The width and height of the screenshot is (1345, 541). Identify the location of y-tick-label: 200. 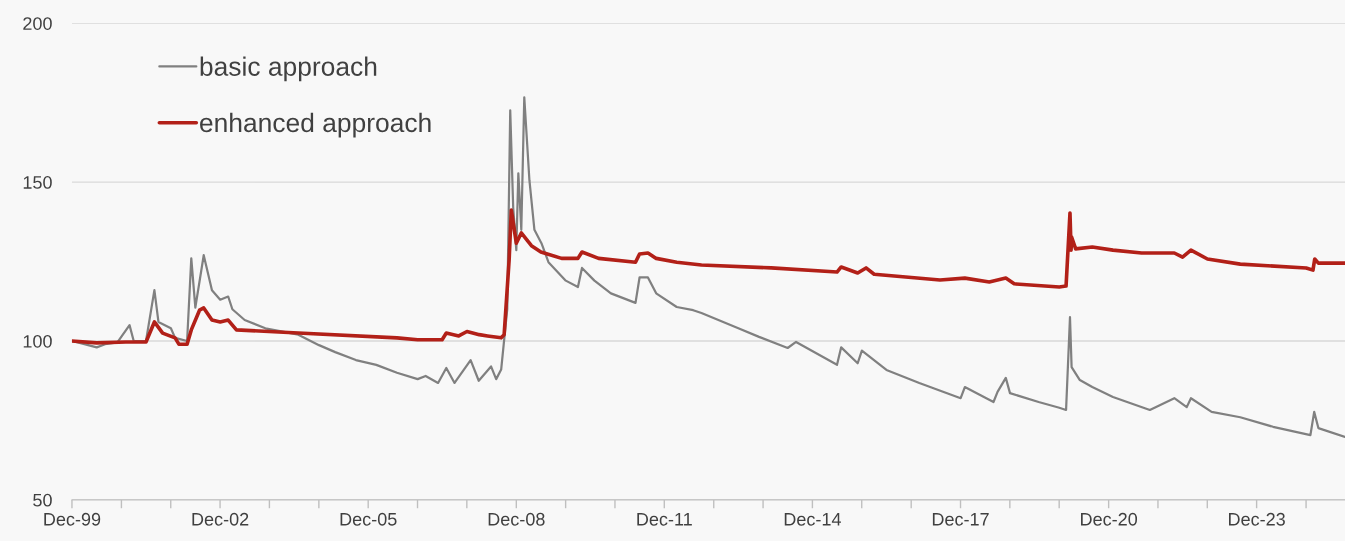
(37, 23).